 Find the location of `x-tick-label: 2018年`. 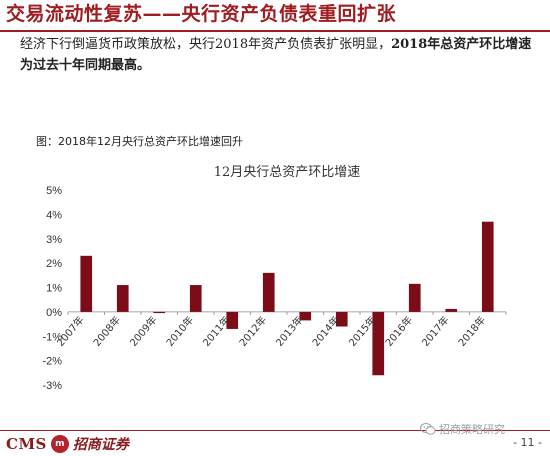

x-tick-label: 2018年 is located at coordinates (471, 331).